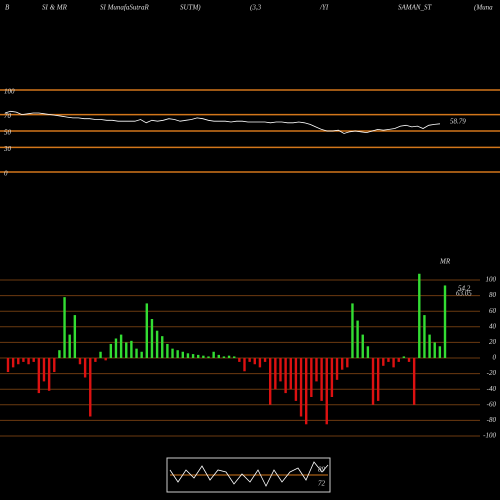 This screenshot has height=500, width=500. Describe the element at coordinates (322, 484) in the screenshot. I see `mini-label: 72` at that location.